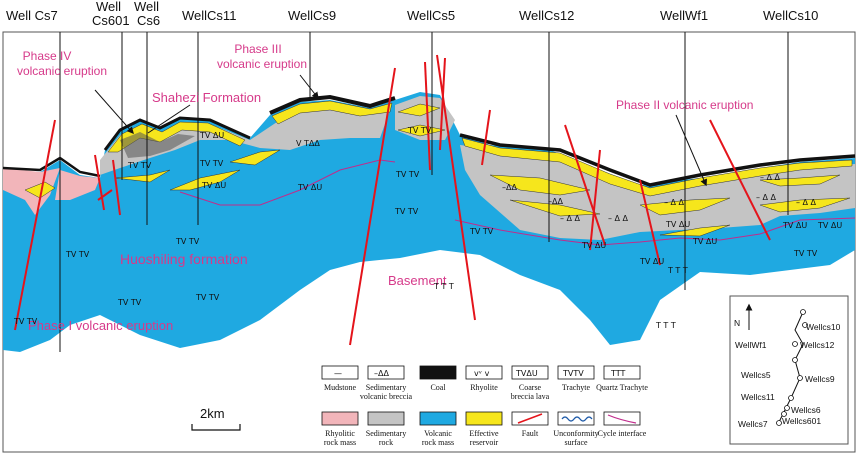  I want to click on legend-swatch-unconformity, so click(576, 418).